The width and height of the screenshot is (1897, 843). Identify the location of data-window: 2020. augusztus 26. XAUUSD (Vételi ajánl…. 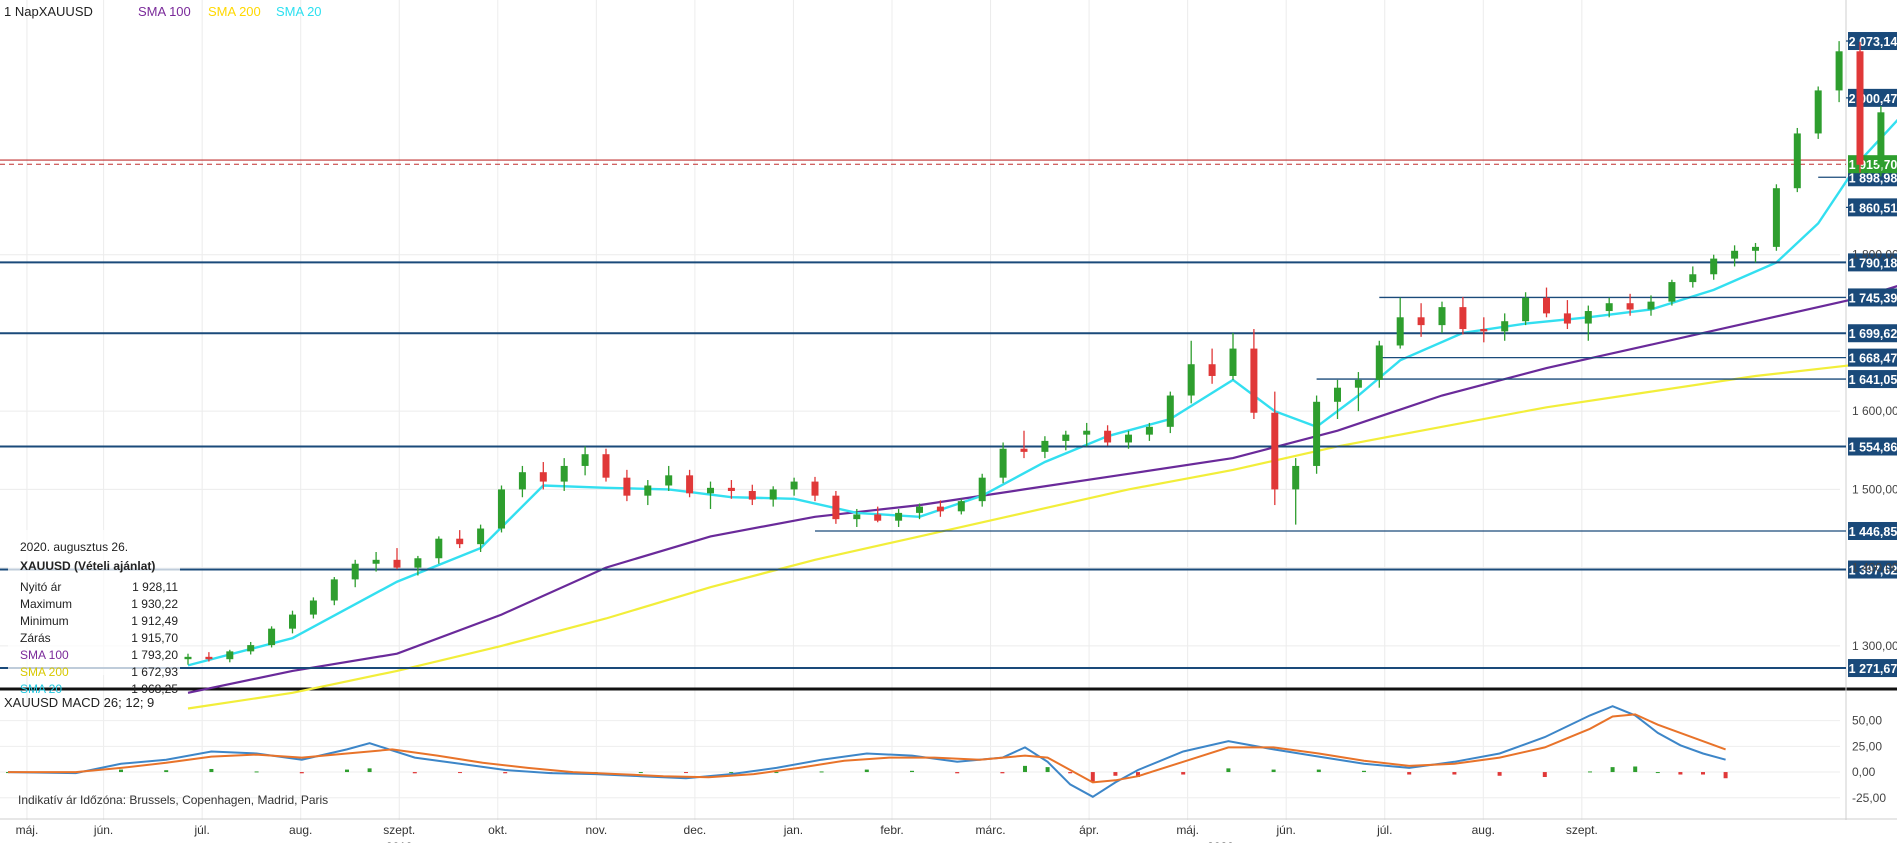
(94, 613).